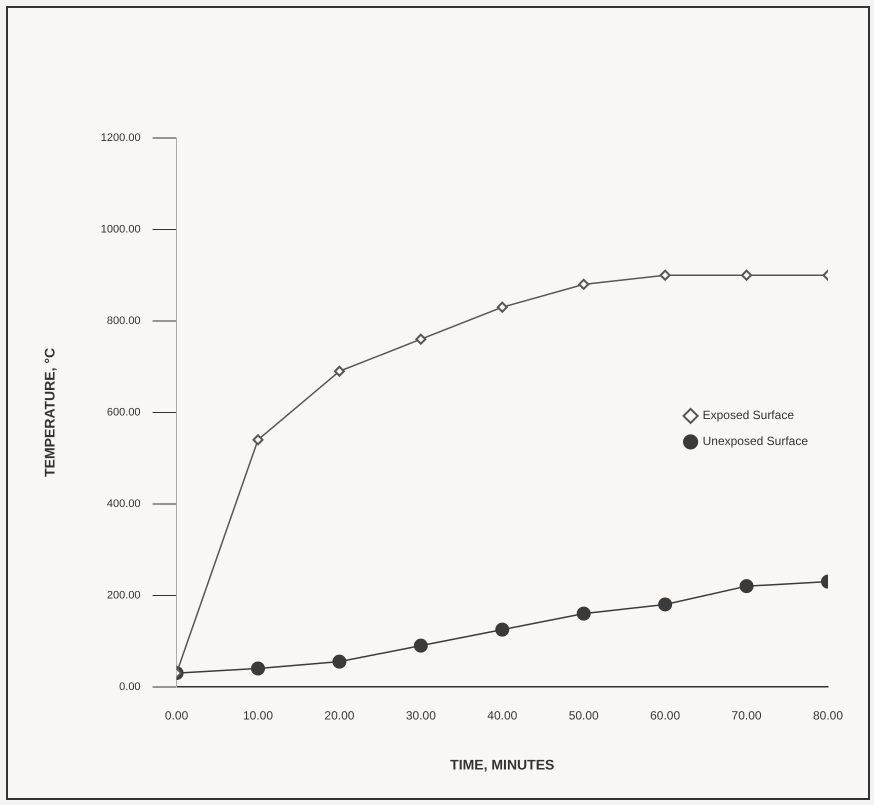 Image resolution: width=874 pixels, height=805 pixels. Describe the element at coordinates (421, 715) in the screenshot. I see `x-tick-label: 30.00` at that location.